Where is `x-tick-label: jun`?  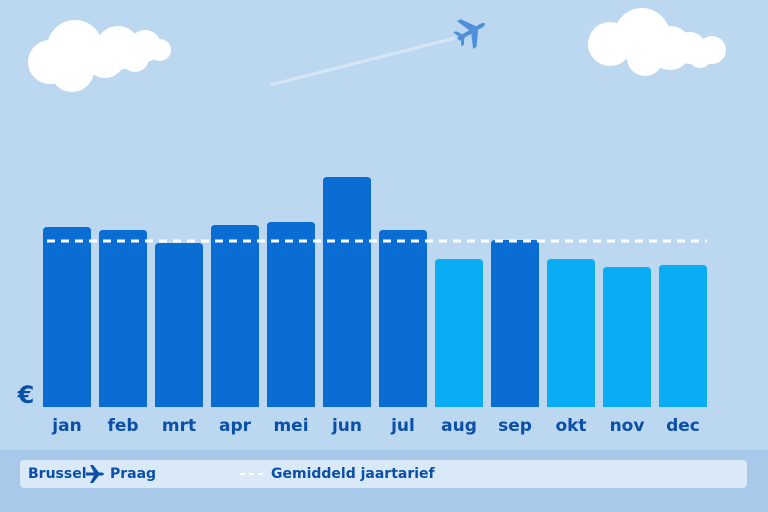 x-tick-label: jun is located at coordinates (346, 426).